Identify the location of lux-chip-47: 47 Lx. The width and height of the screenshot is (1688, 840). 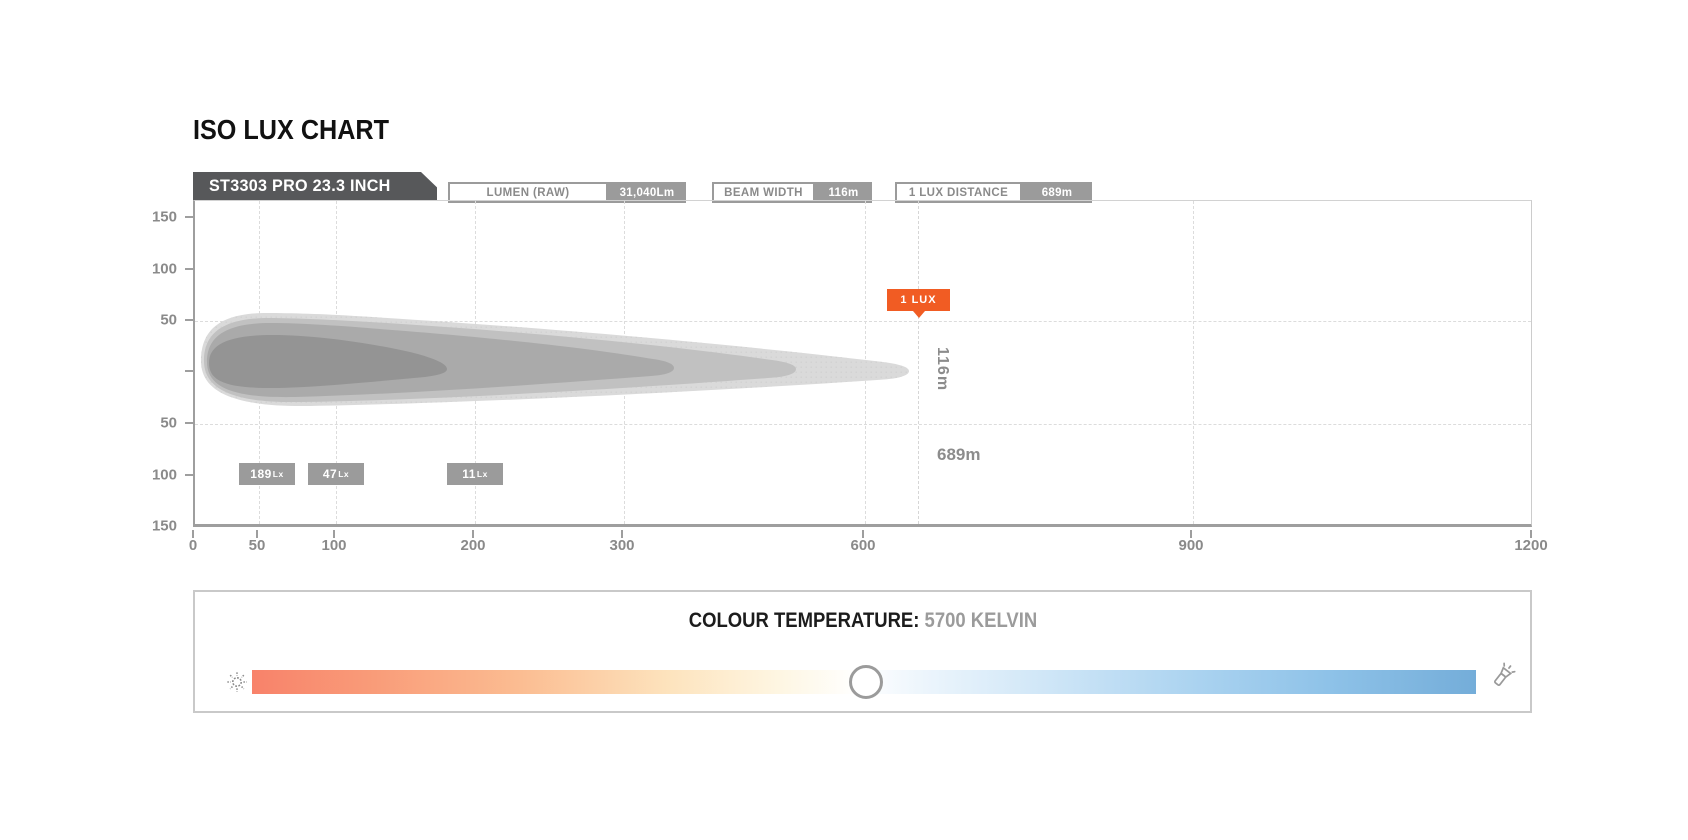
(336, 474).